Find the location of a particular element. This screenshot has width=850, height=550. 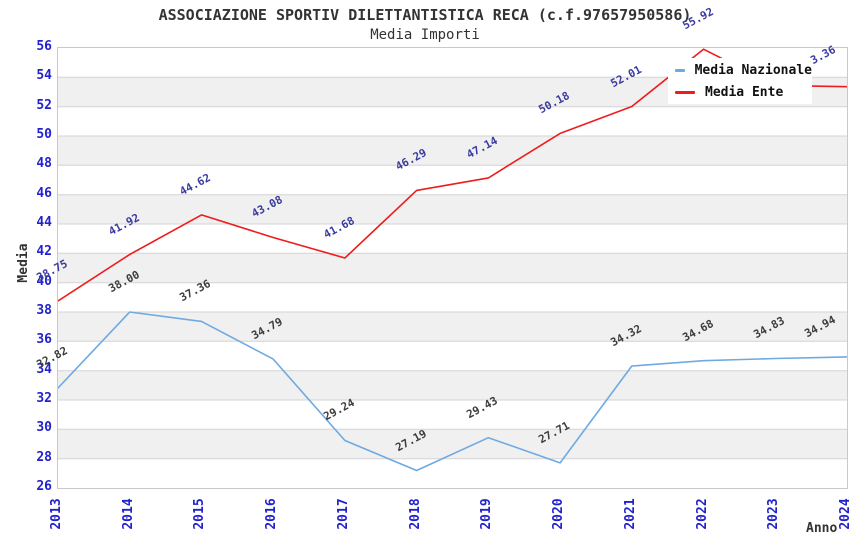

x-tick-label: 2020 is located at coordinates (559, 514).